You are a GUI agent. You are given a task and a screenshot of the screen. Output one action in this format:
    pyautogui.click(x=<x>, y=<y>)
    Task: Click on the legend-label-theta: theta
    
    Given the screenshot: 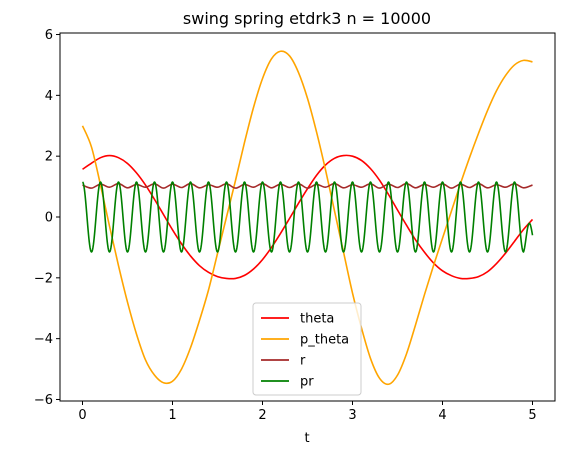 What is the action you would take?
    pyautogui.click(x=317, y=319)
    